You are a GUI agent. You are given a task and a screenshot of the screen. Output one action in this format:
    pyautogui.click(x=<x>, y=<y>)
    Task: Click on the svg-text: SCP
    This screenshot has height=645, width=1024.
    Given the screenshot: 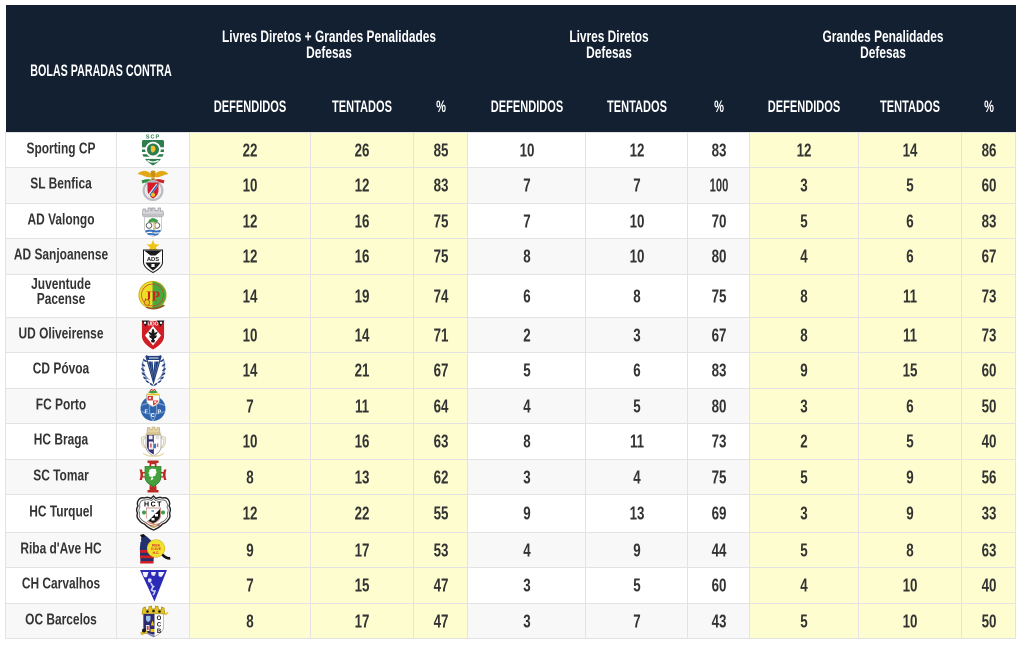 What is the action you would take?
    pyautogui.click(x=153, y=138)
    